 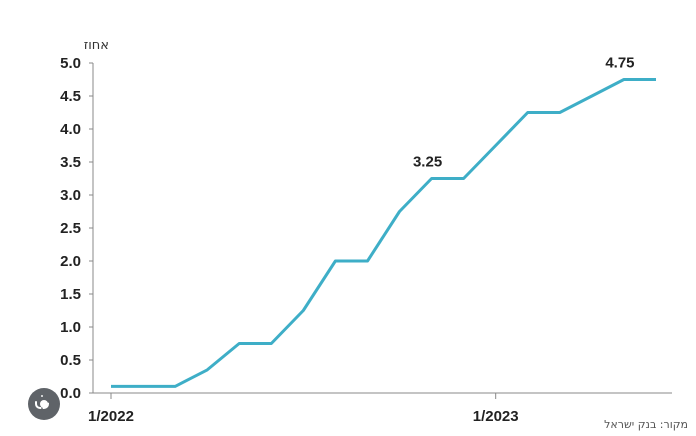 I want to click on y-tick-label: 4.0, so click(x=70, y=129).